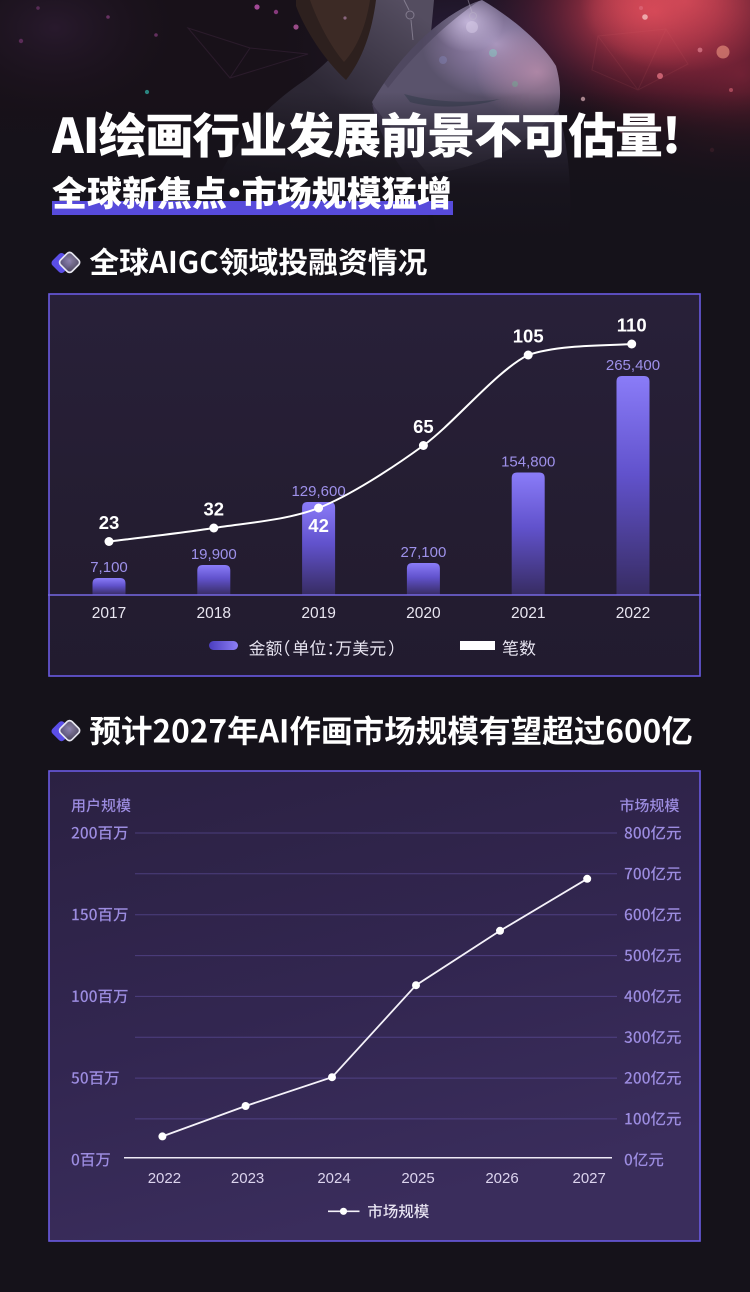  Describe the element at coordinates (501, 1178) in the screenshot. I see `svg-text: 2026` at that location.